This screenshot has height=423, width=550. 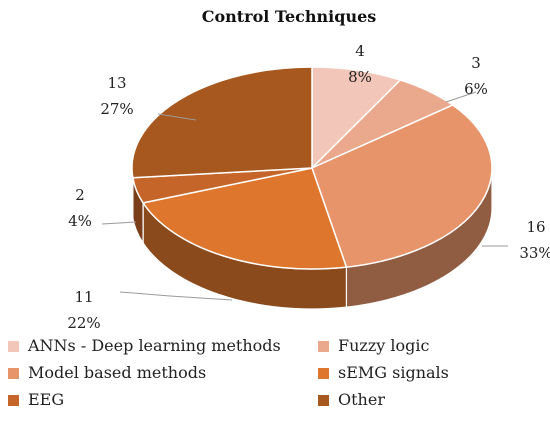 I want to click on slice-percent-label-4: 4%, so click(x=80, y=221).